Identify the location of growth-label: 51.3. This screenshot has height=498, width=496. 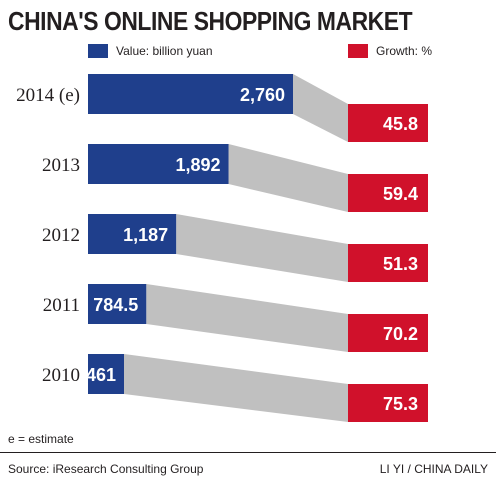
(400, 264).